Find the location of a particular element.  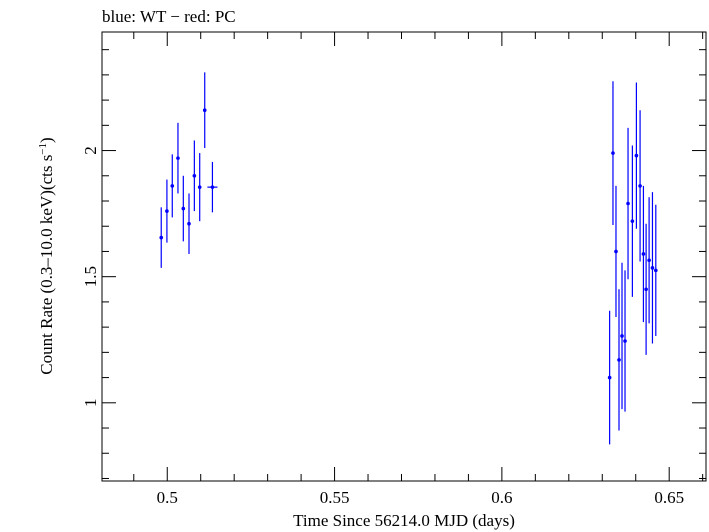

y-tick-label: 1 is located at coordinates (90, 403).